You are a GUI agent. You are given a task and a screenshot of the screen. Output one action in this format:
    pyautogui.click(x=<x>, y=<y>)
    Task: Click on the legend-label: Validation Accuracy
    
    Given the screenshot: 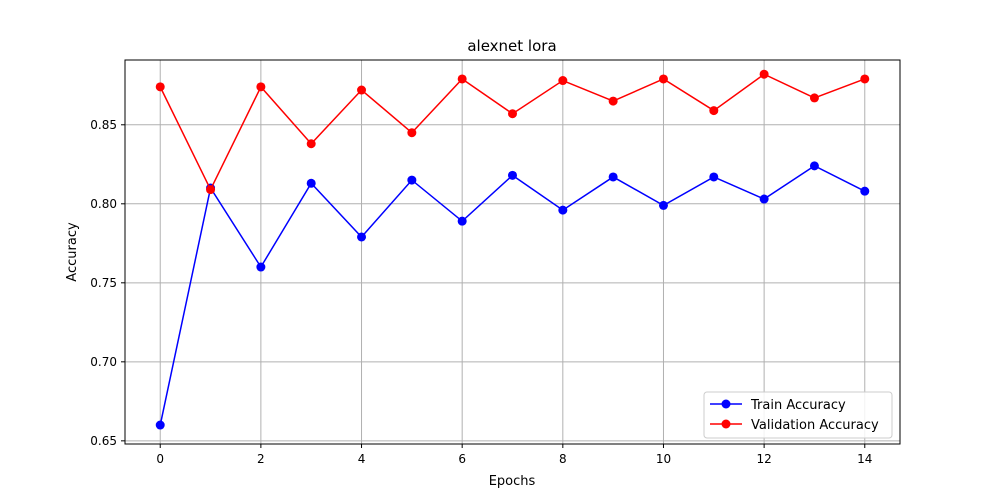 What is the action you would take?
    pyautogui.click(x=815, y=425)
    